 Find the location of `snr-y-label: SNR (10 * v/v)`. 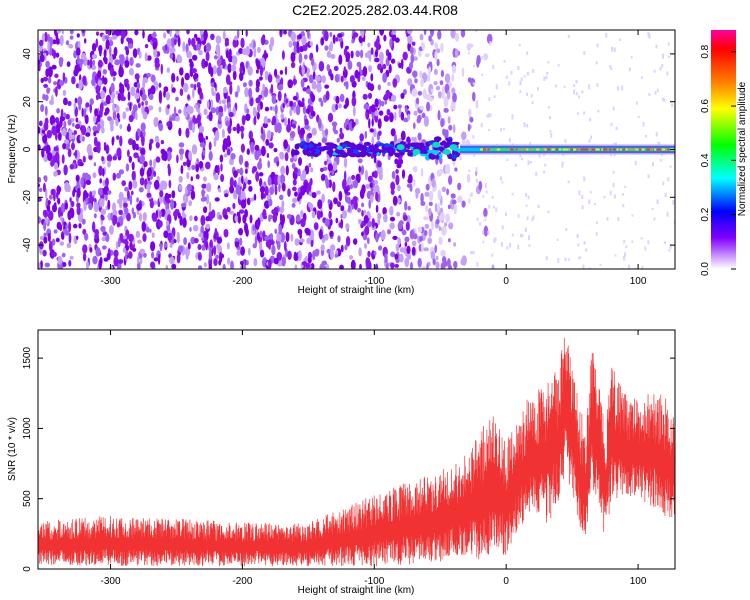

snr-y-label: SNR (10 * v/v) is located at coordinates (12, 449).